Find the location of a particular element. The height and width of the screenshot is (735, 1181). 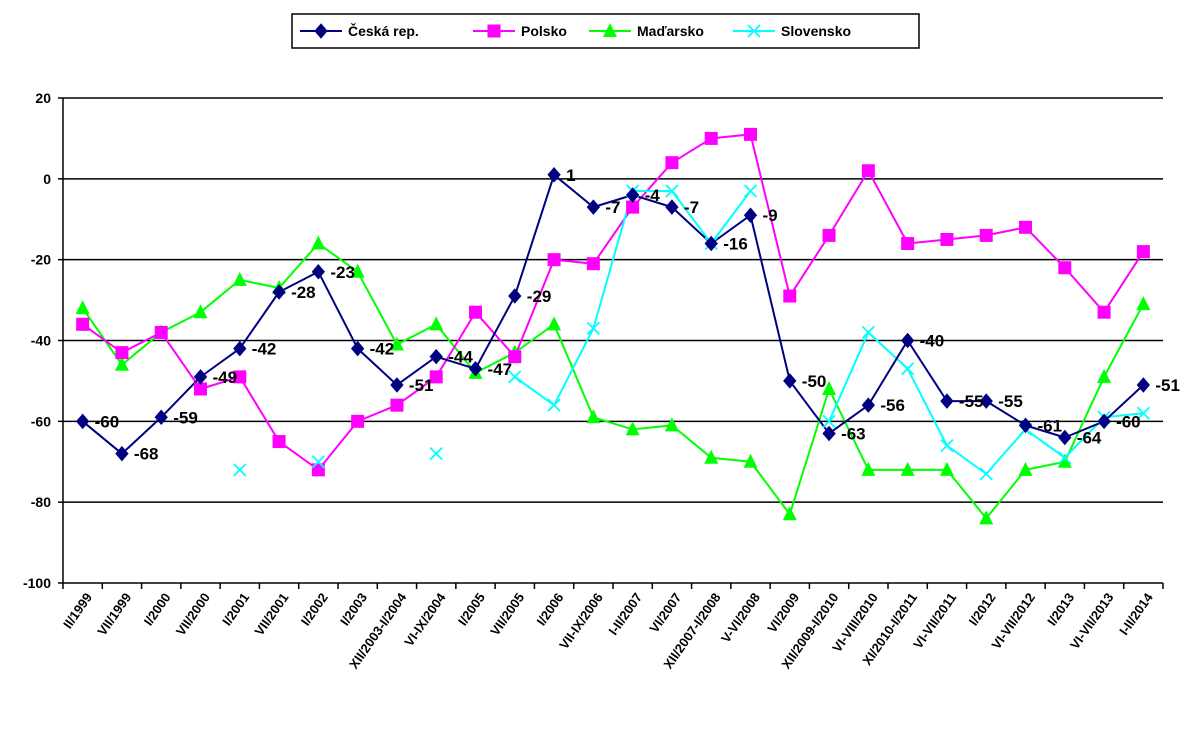

x-tick-label: VI/2009 is located at coordinates (783, 612).